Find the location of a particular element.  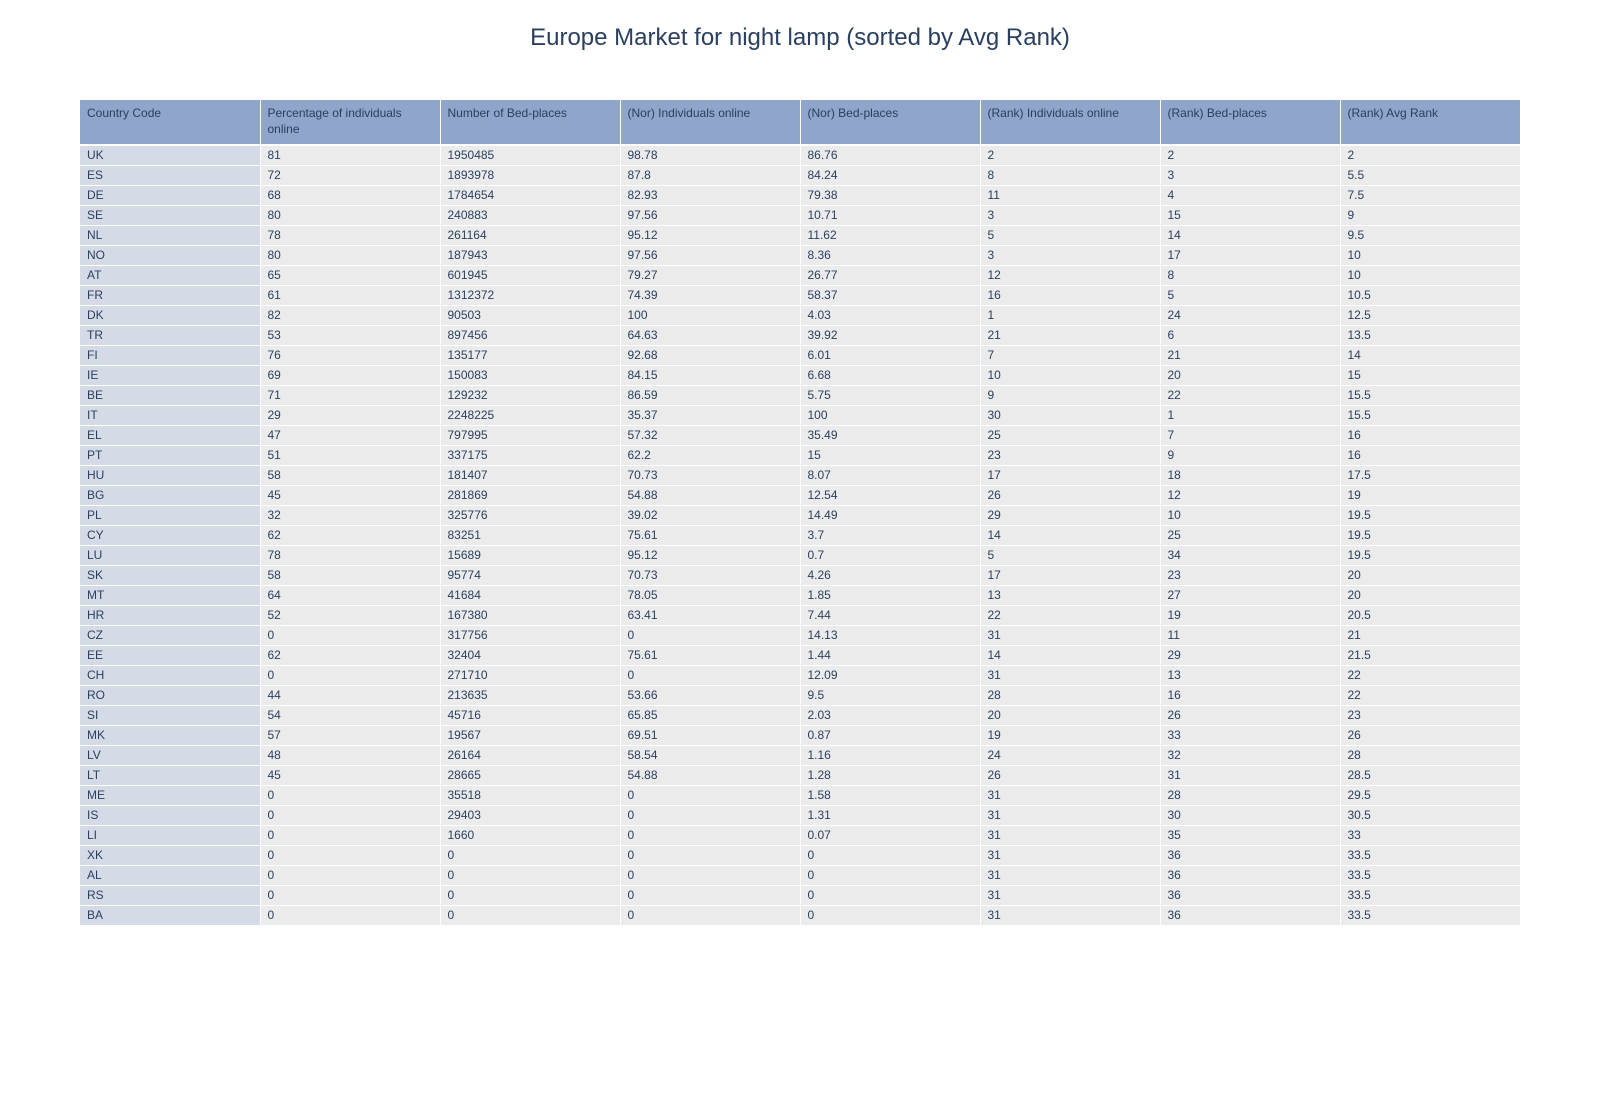

table-cell: 10 is located at coordinates (1070, 375).